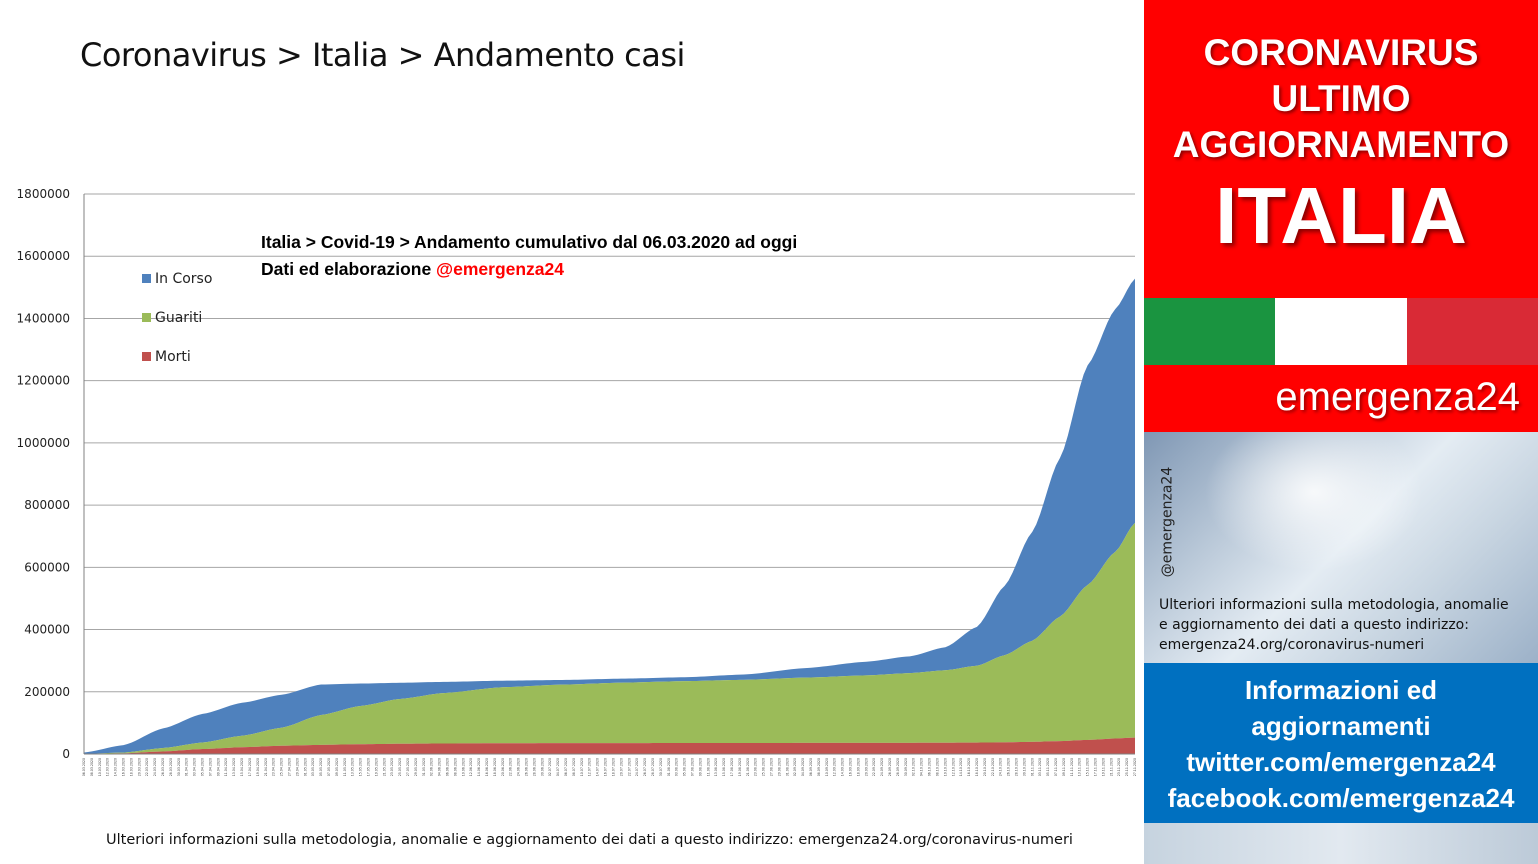  I want to click on x-tick-label: 30.07.2020, so click(661, 767).